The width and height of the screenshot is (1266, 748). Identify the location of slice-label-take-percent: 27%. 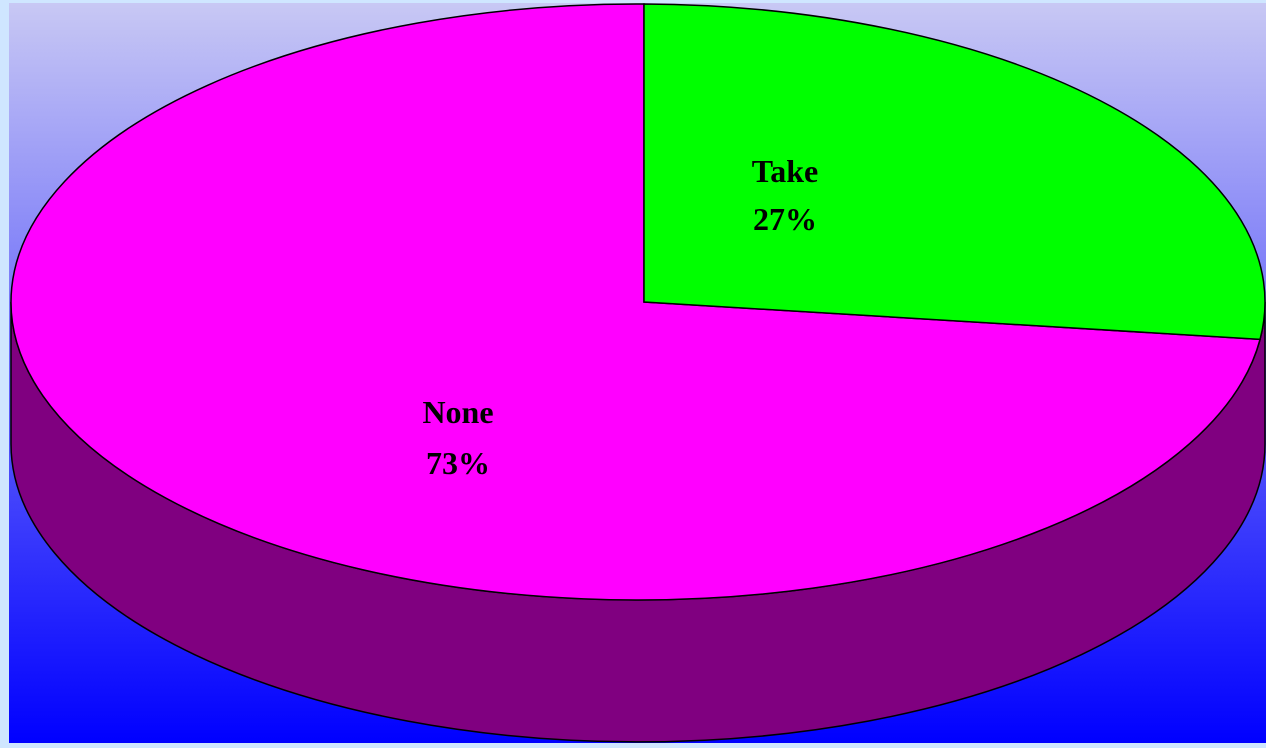
(785, 219).